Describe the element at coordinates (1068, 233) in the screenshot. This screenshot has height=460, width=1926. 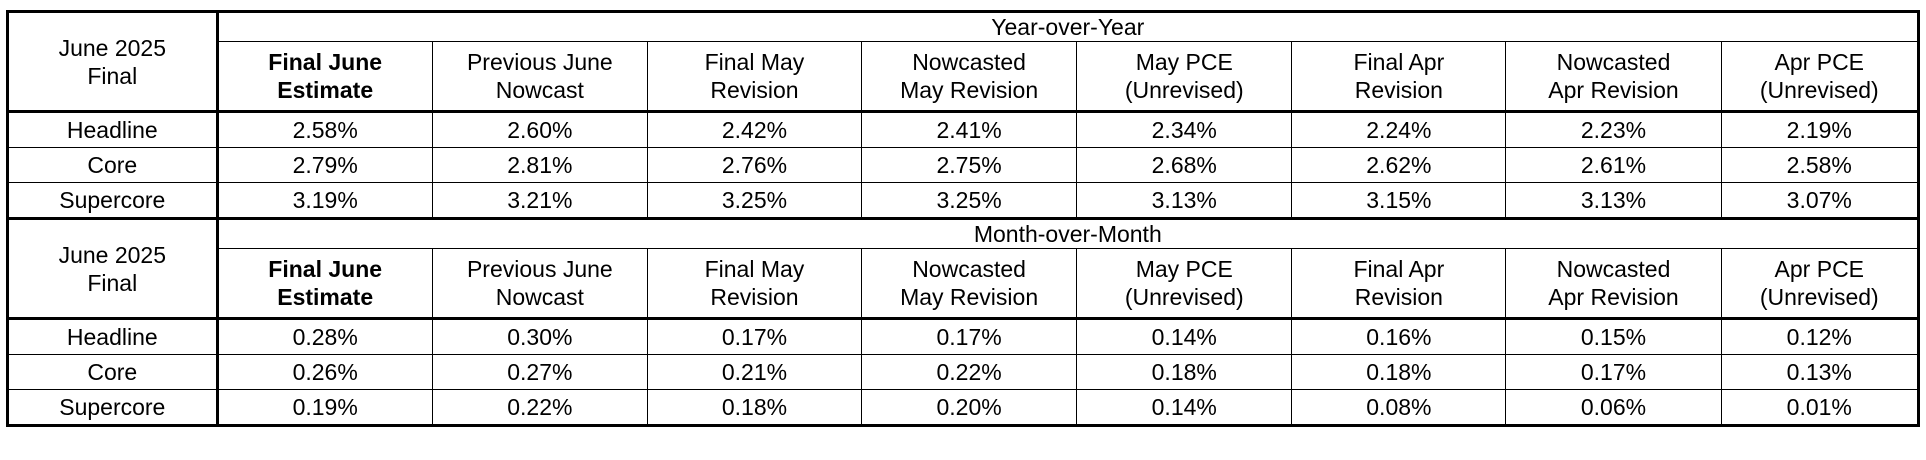
I see `section-title: Month-over-Month` at that location.